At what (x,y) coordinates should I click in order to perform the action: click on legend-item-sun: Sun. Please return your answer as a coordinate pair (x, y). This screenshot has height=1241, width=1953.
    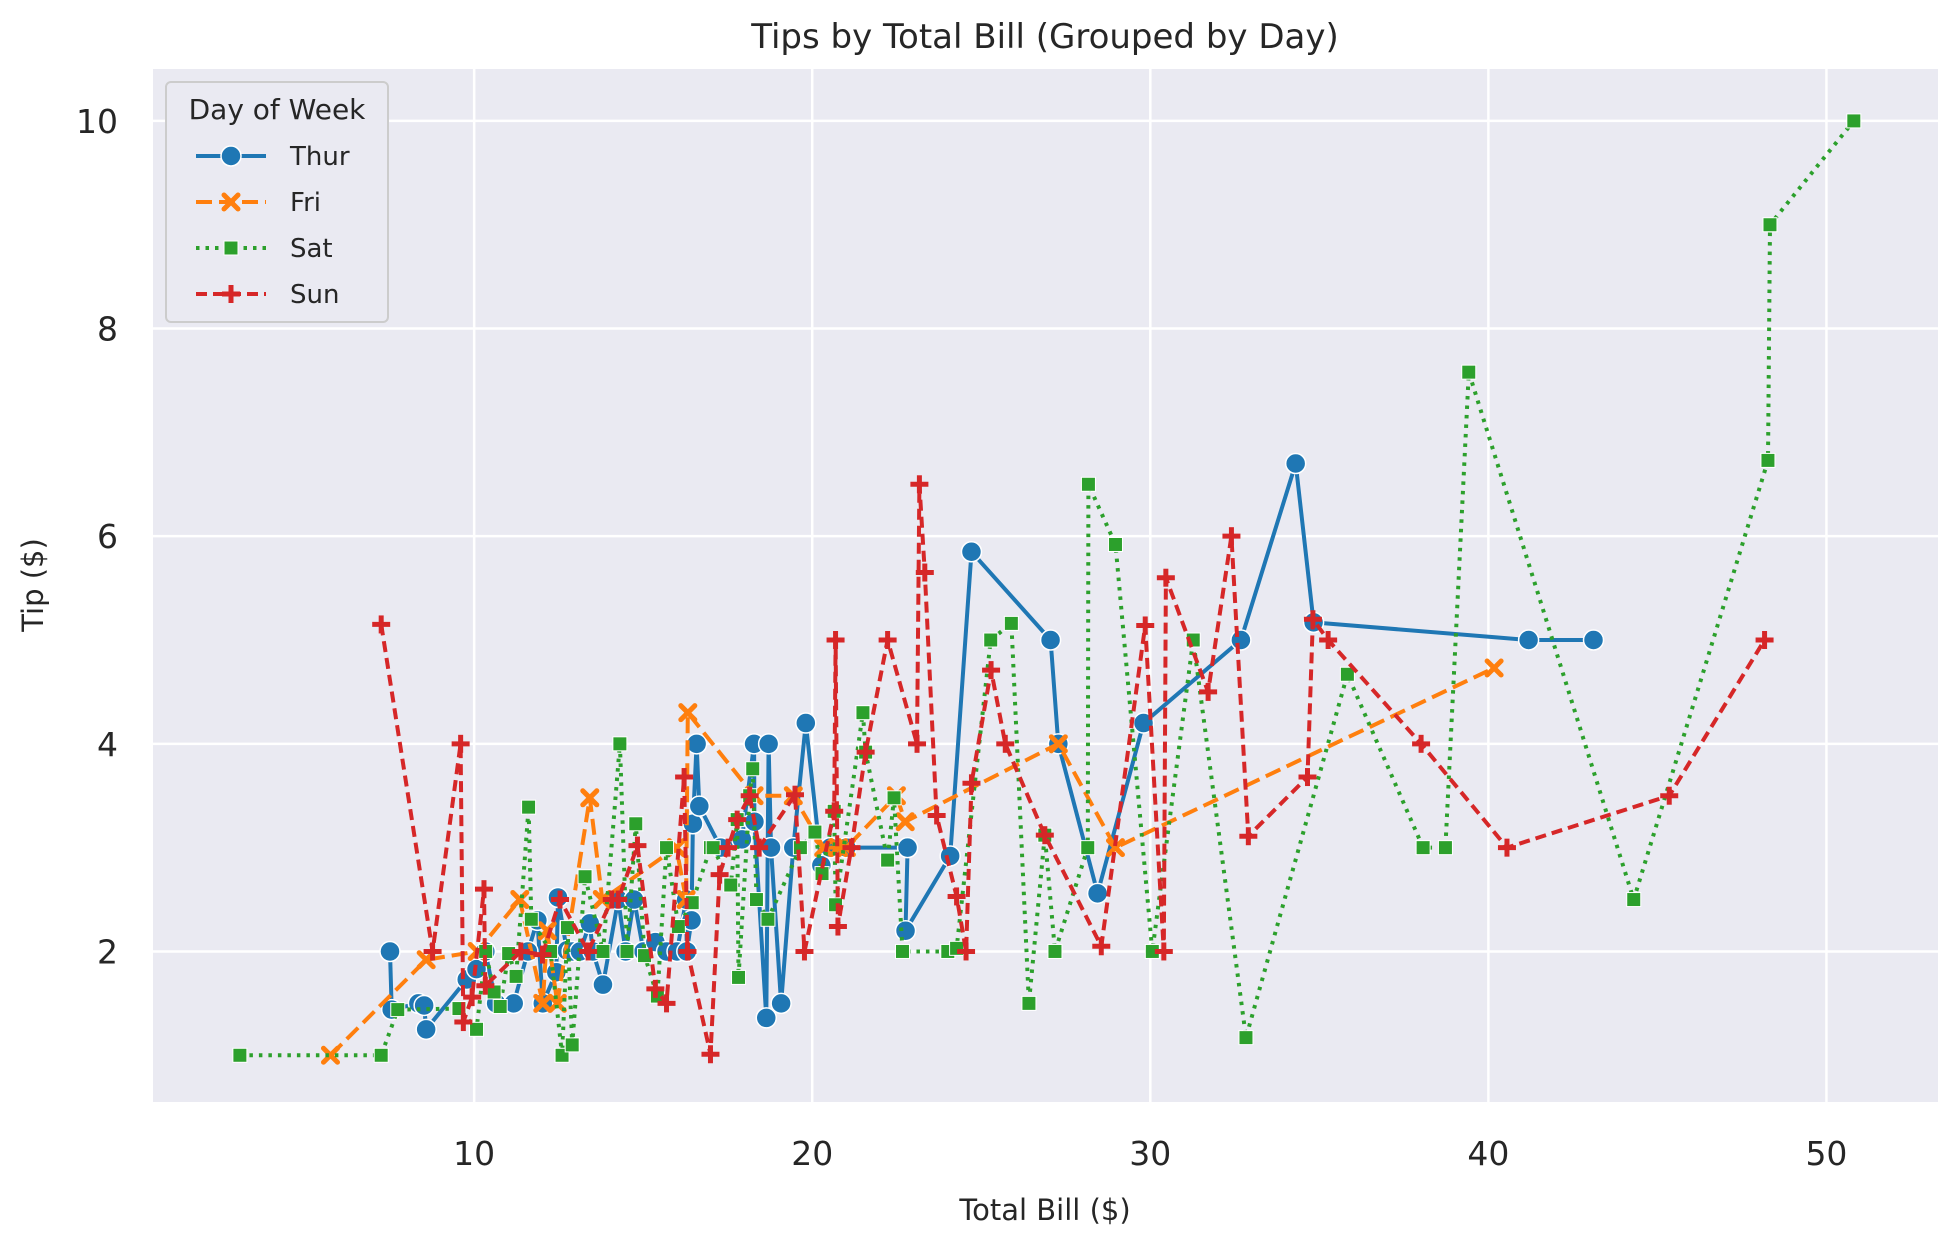
    Looking at the image, I should click on (267, 295).